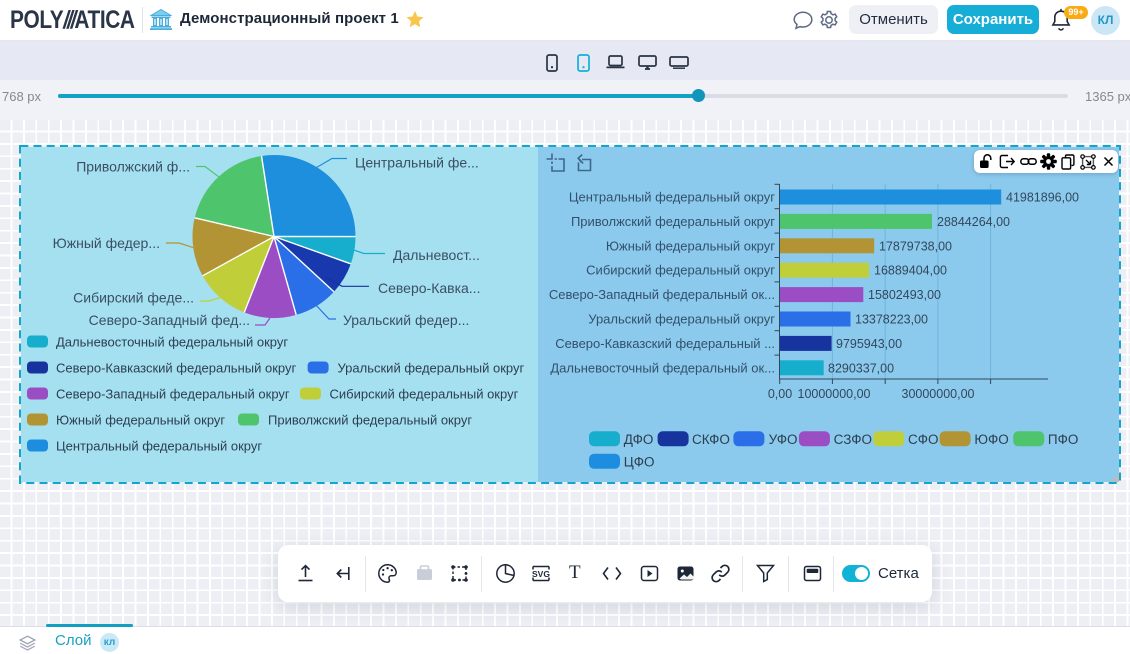  Describe the element at coordinates (780, 394) in the screenshot. I see `svg-text: 0,00` at that location.